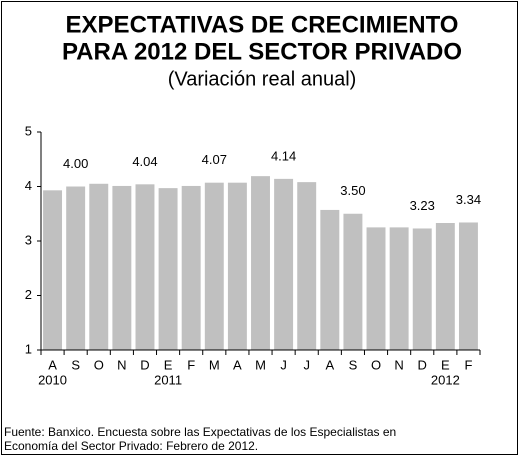 Image resolution: width=519 pixels, height=456 pixels. I want to click on y-tick-label: 4, so click(28, 185).